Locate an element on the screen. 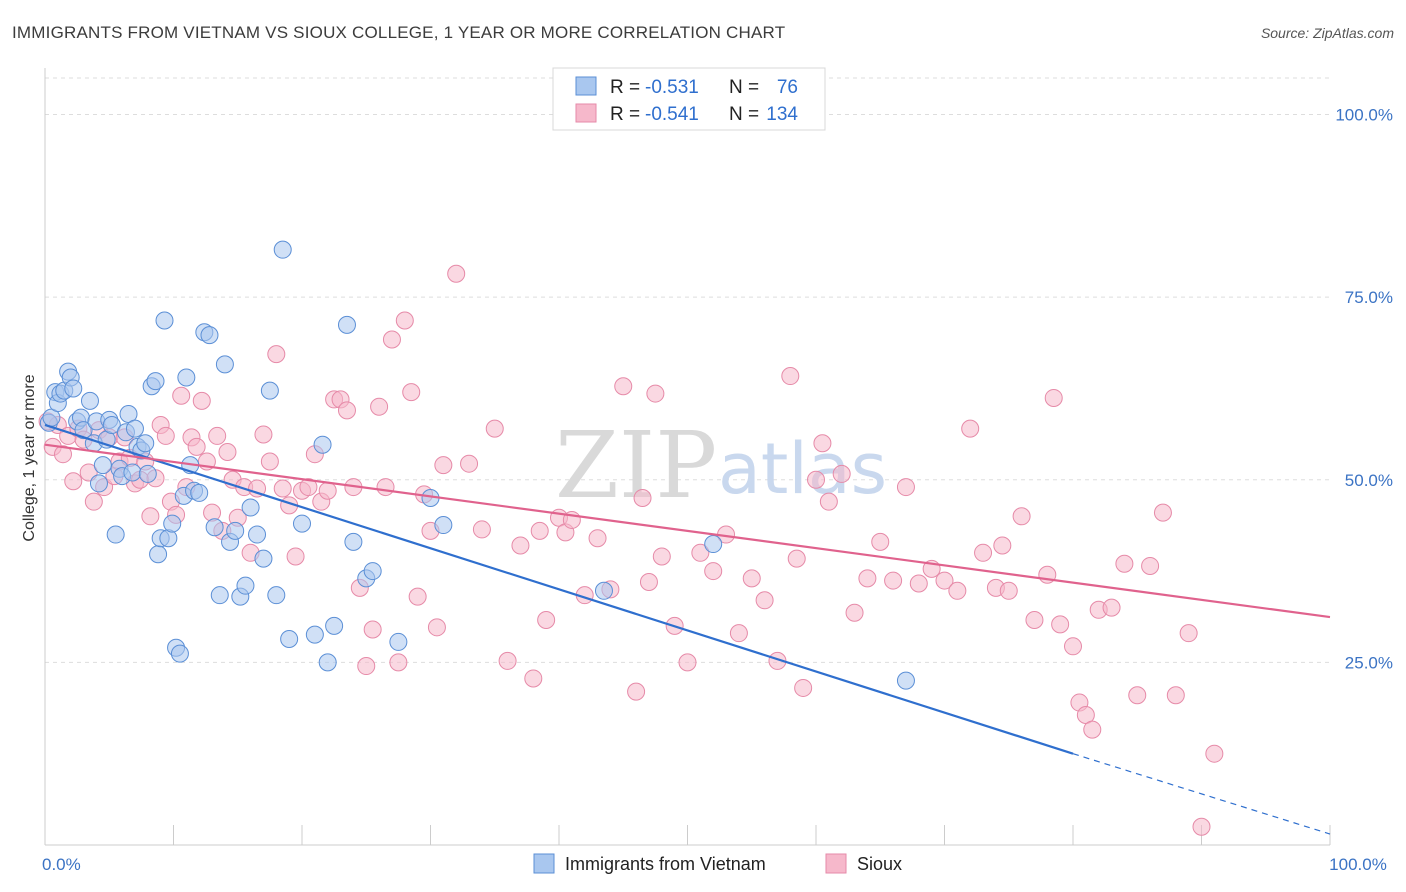 The image size is (1406, 892). y-tick-label-2: 75.0% is located at coordinates (1369, 297).